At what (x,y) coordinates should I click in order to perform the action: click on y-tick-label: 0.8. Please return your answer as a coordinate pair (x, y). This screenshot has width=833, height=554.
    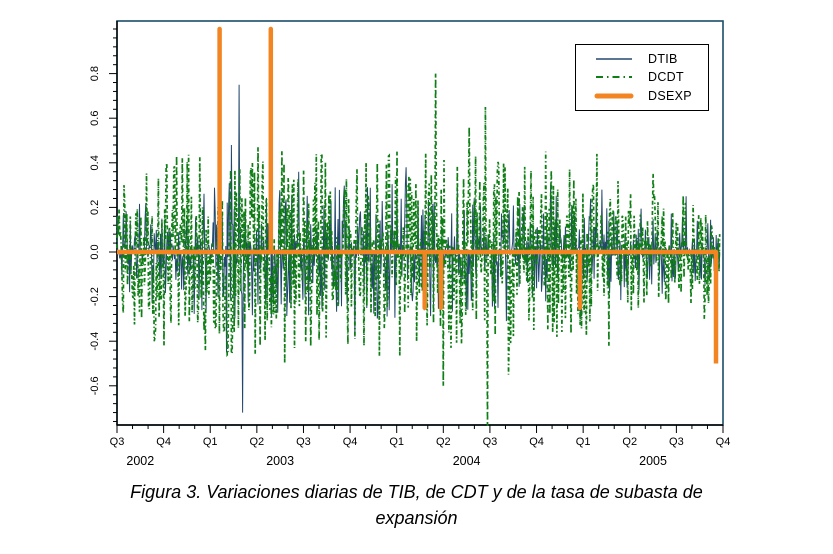
    Looking at the image, I should click on (95, 73).